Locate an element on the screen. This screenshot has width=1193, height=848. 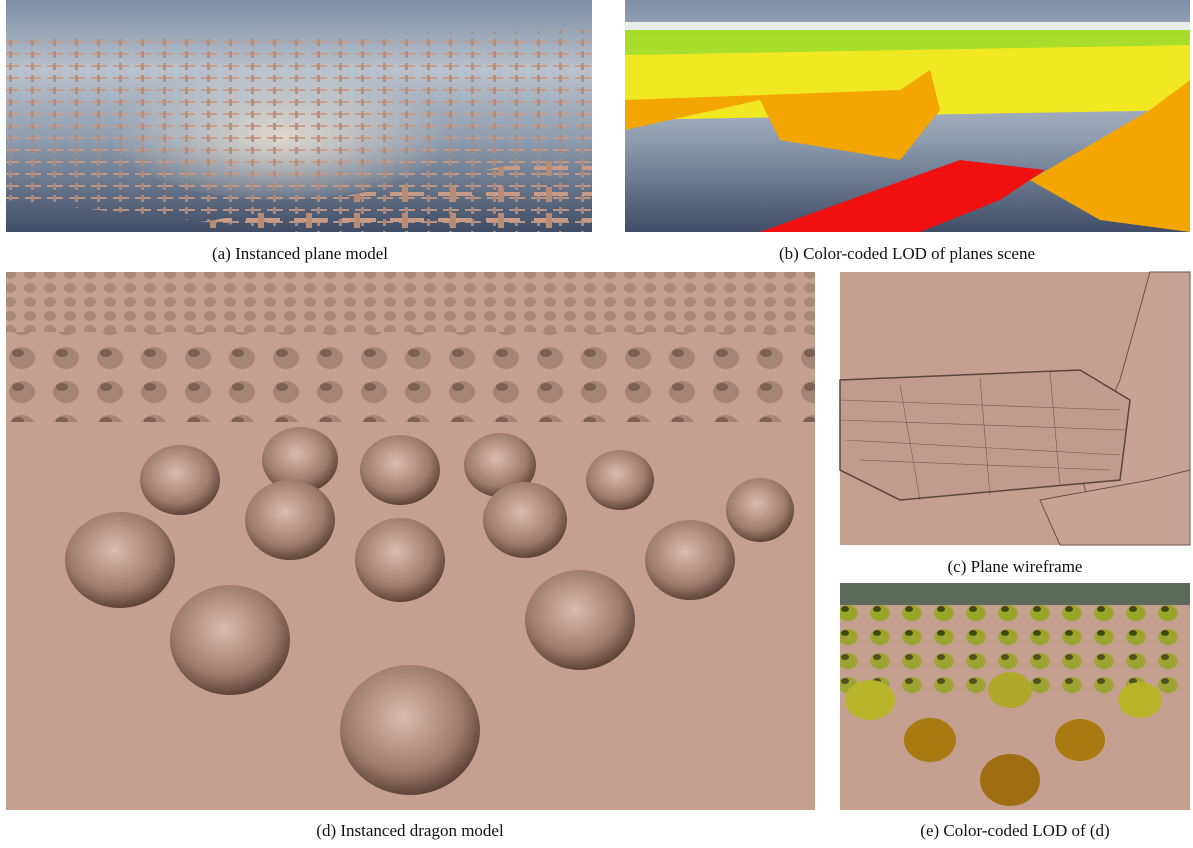
caption: (e) Color-coded LOD of (d) is located at coordinates (1014, 830).